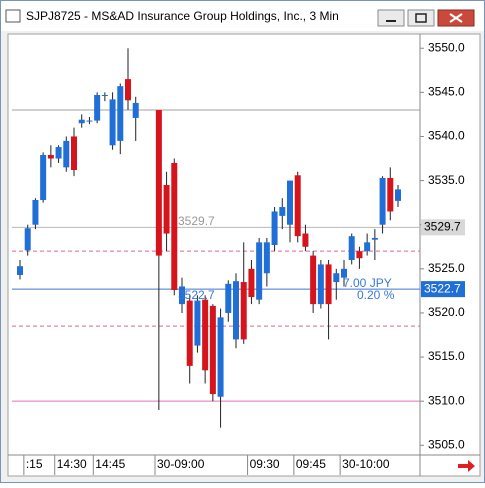 This screenshot has height=488, width=485. What do you see at coordinates (34, 464) in the screenshot?
I see `x-tick-label: :15` at bounding box center [34, 464].